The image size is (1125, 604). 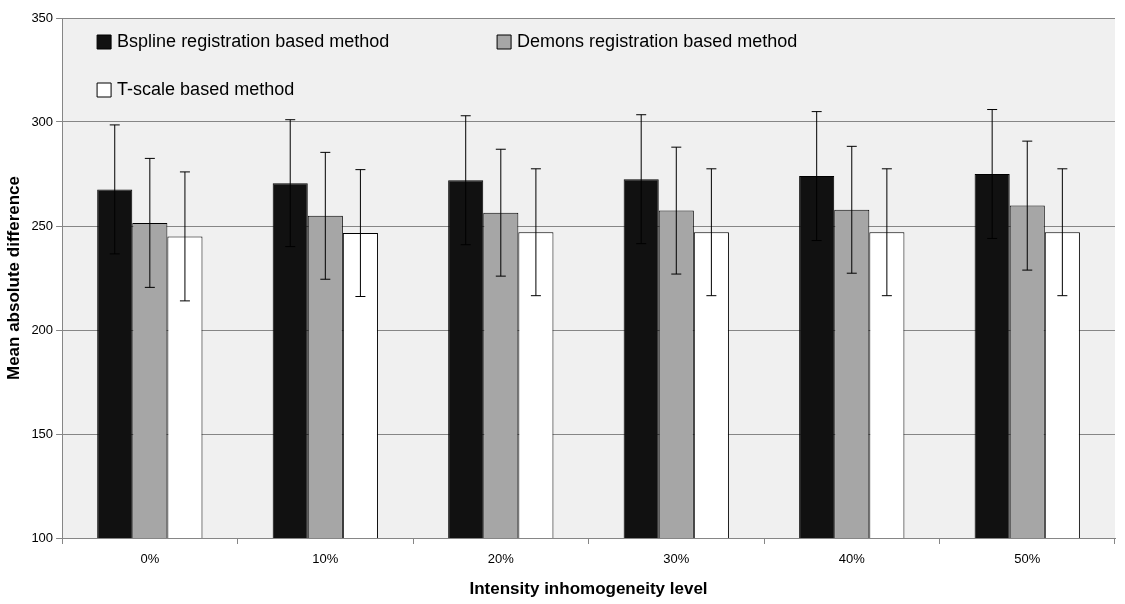 What do you see at coordinates (42, 329) in the screenshot?
I see `y-tick-label: 200` at bounding box center [42, 329].